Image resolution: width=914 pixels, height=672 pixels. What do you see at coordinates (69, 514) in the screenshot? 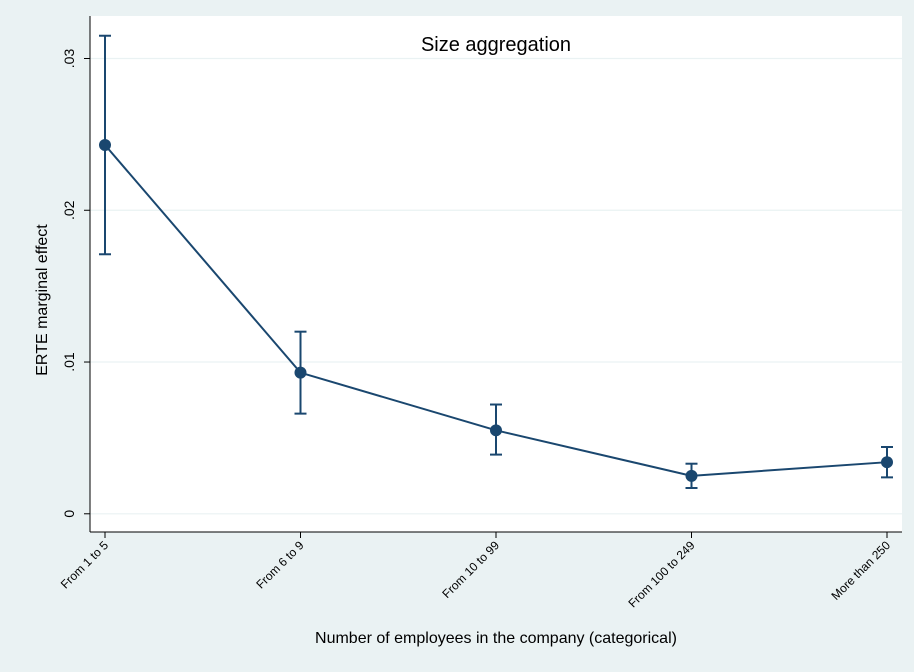
I see `y-tick-label: 0` at bounding box center [69, 514].